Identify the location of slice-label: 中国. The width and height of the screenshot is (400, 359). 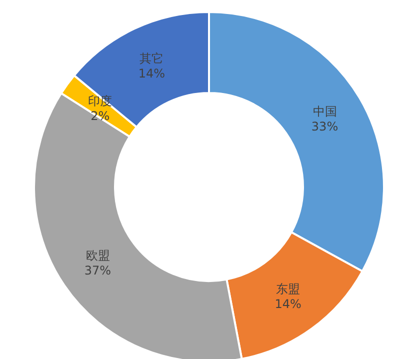
(324, 111).